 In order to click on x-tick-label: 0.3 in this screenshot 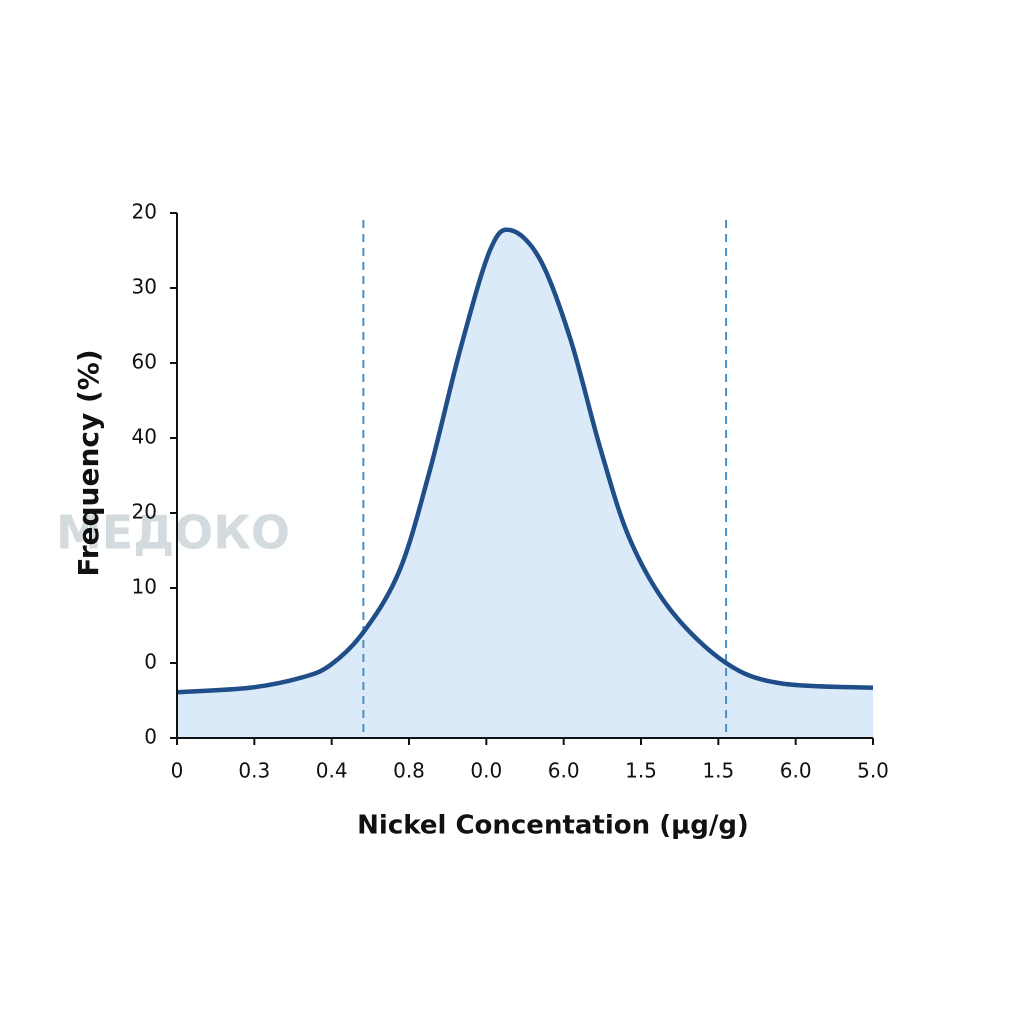, I will do `click(254, 771)`.